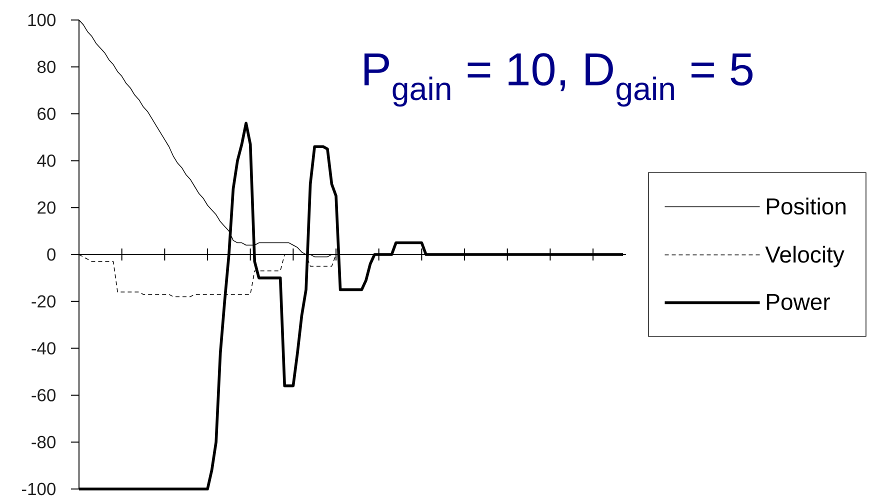 Image resolution: width=869 pixels, height=498 pixels. Describe the element at coordinates (44, 348) in the screenshot. I see `y-tick-label: -40` at that location.